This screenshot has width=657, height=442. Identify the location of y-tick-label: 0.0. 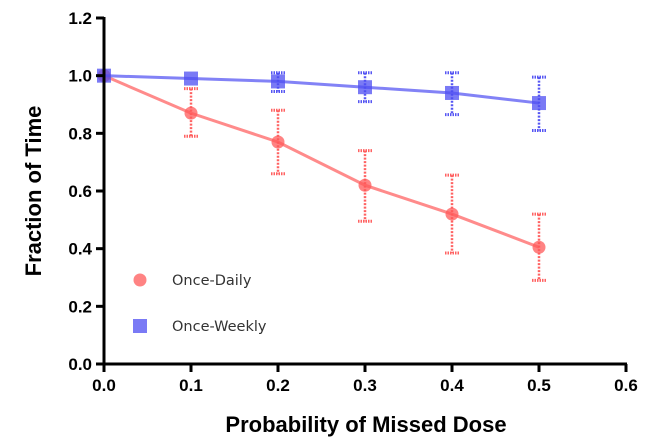
(80, 364).